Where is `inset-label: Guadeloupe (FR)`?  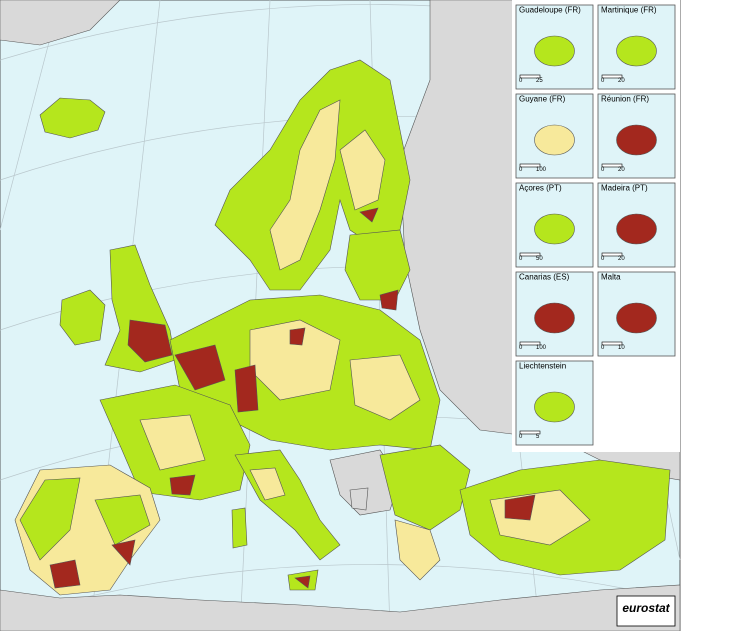
inset-label: Guadeloupe (FR) is located at coordinates (550, 10).